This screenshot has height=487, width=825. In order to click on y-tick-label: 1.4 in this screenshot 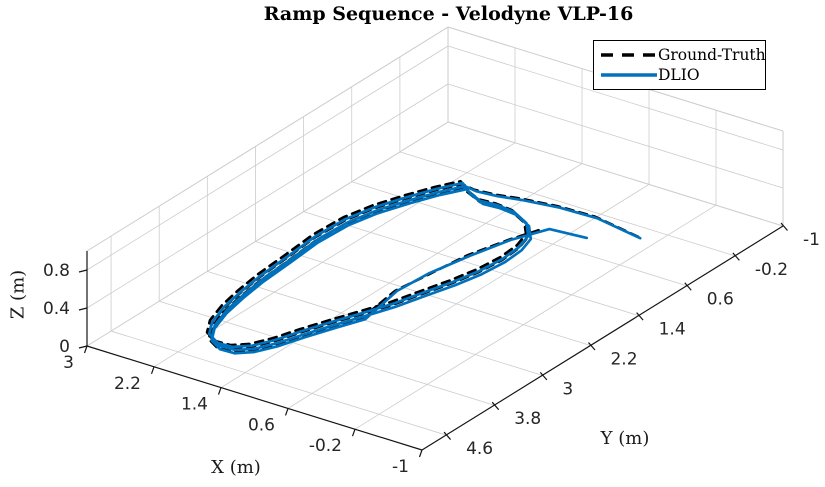, I will do `click(672, 330)`.